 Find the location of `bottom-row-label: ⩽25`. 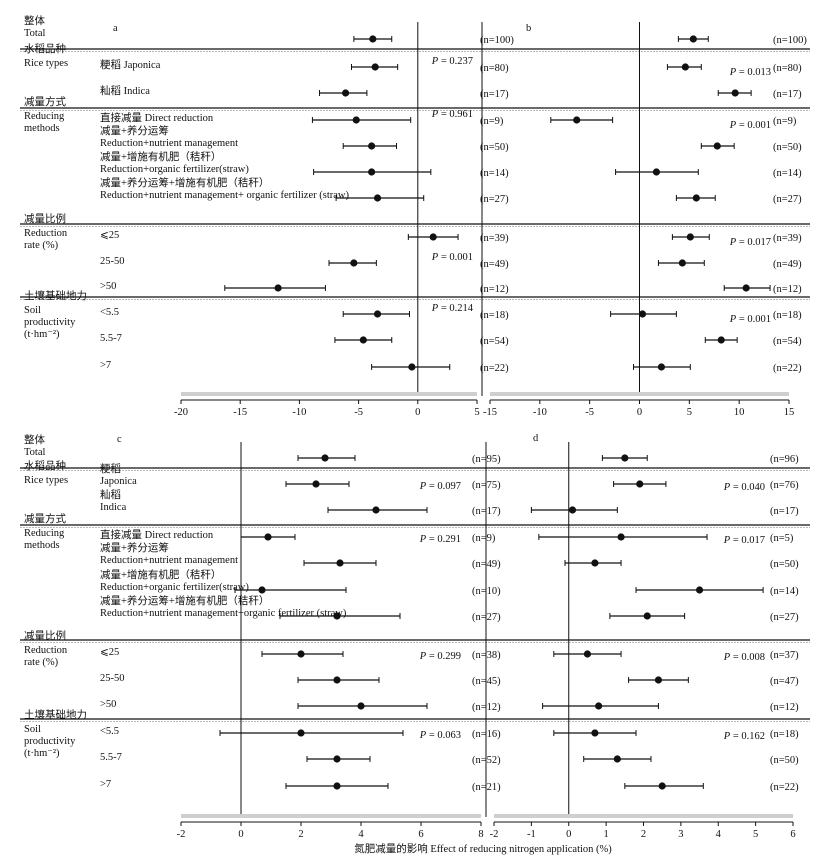

bottom-row-label: ⩽25 is located at coordinates (109, 652).